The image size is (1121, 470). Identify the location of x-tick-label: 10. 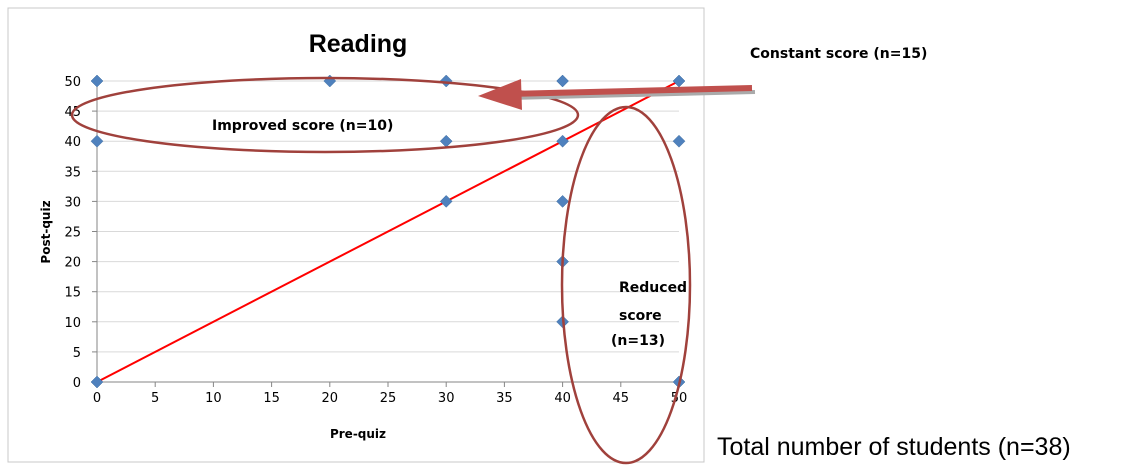
(213, 398).